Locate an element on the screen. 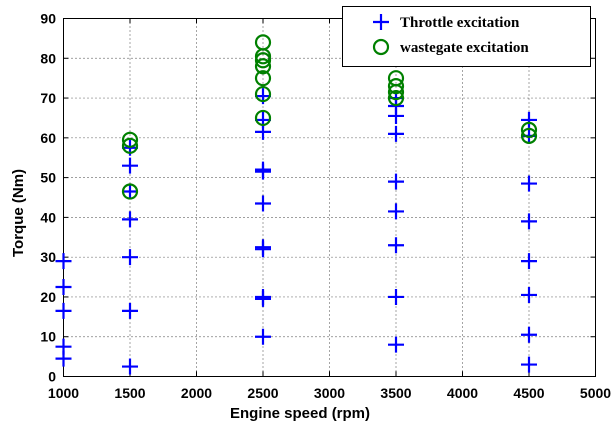 The width and height of the screenshot is (614, 430). y-tick-label: 90 is located at coordinates (48, 19).